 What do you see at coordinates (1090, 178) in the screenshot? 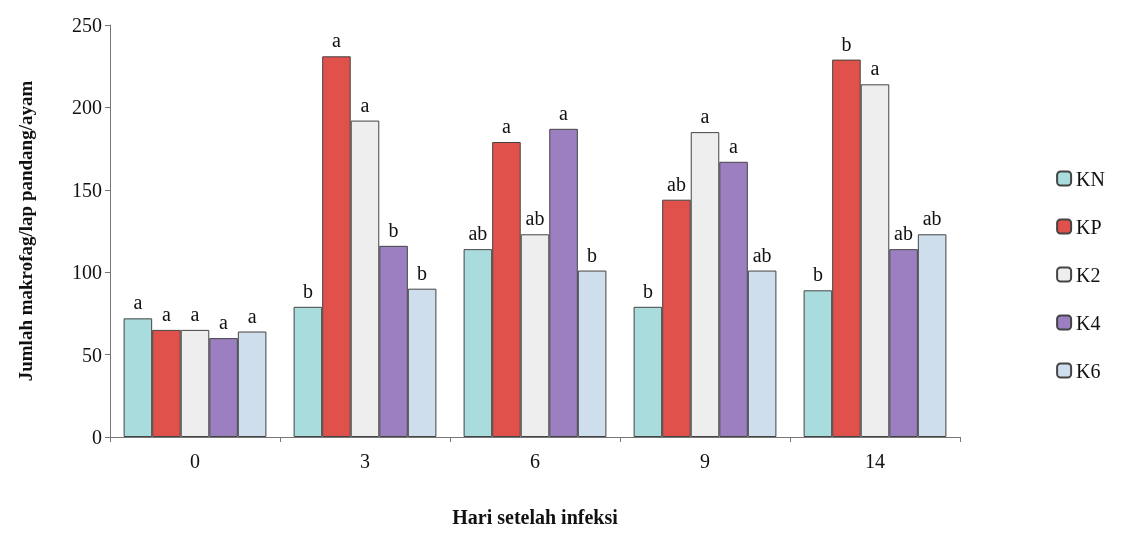
I see `legend-label: KN` at bounding box center [1090, 178].